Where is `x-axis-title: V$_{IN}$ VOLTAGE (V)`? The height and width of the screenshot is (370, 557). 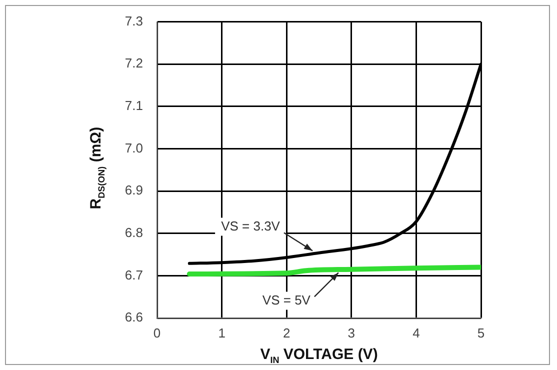
x-axis-title: V$_{IN}$ VOLTAGE (V) is located at coordinates (319, 355).